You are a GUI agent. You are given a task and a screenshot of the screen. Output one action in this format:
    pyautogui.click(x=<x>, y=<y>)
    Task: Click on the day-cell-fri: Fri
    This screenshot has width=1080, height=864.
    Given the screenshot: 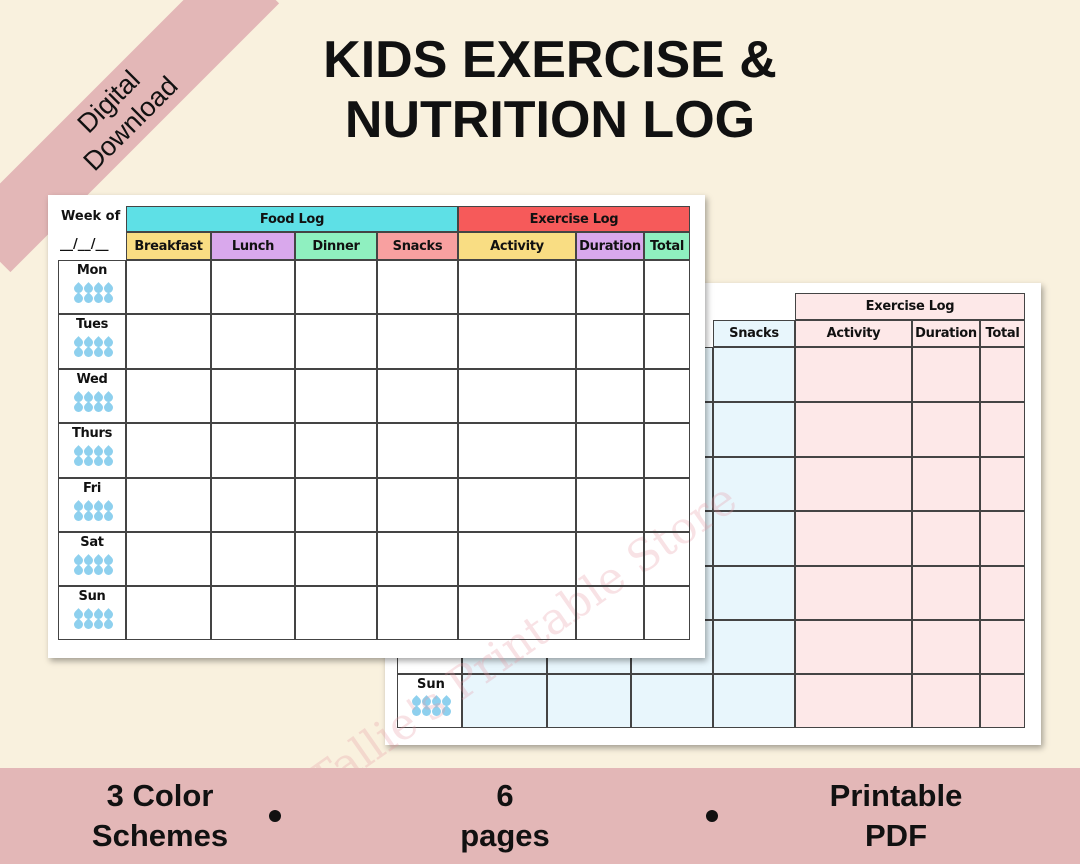 What is the action you would take?
    pyautogui.click(x=92, y=505)
    